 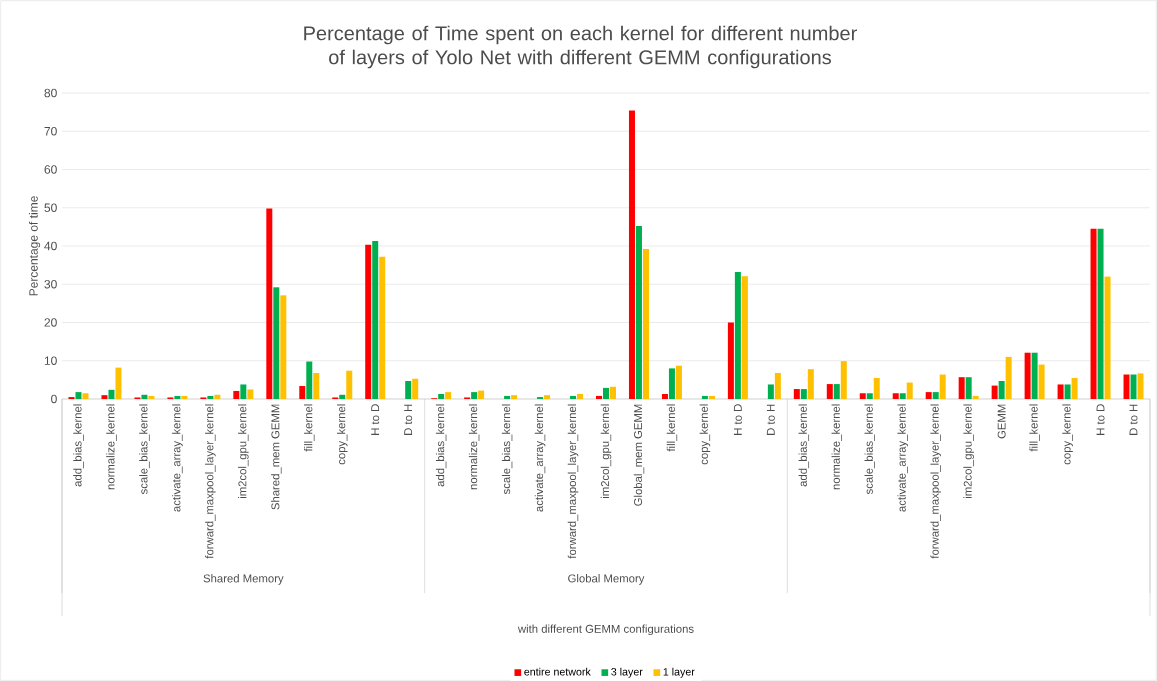 I want to click on y-axis-title: Percentage of time, so click(x=34, y=246).